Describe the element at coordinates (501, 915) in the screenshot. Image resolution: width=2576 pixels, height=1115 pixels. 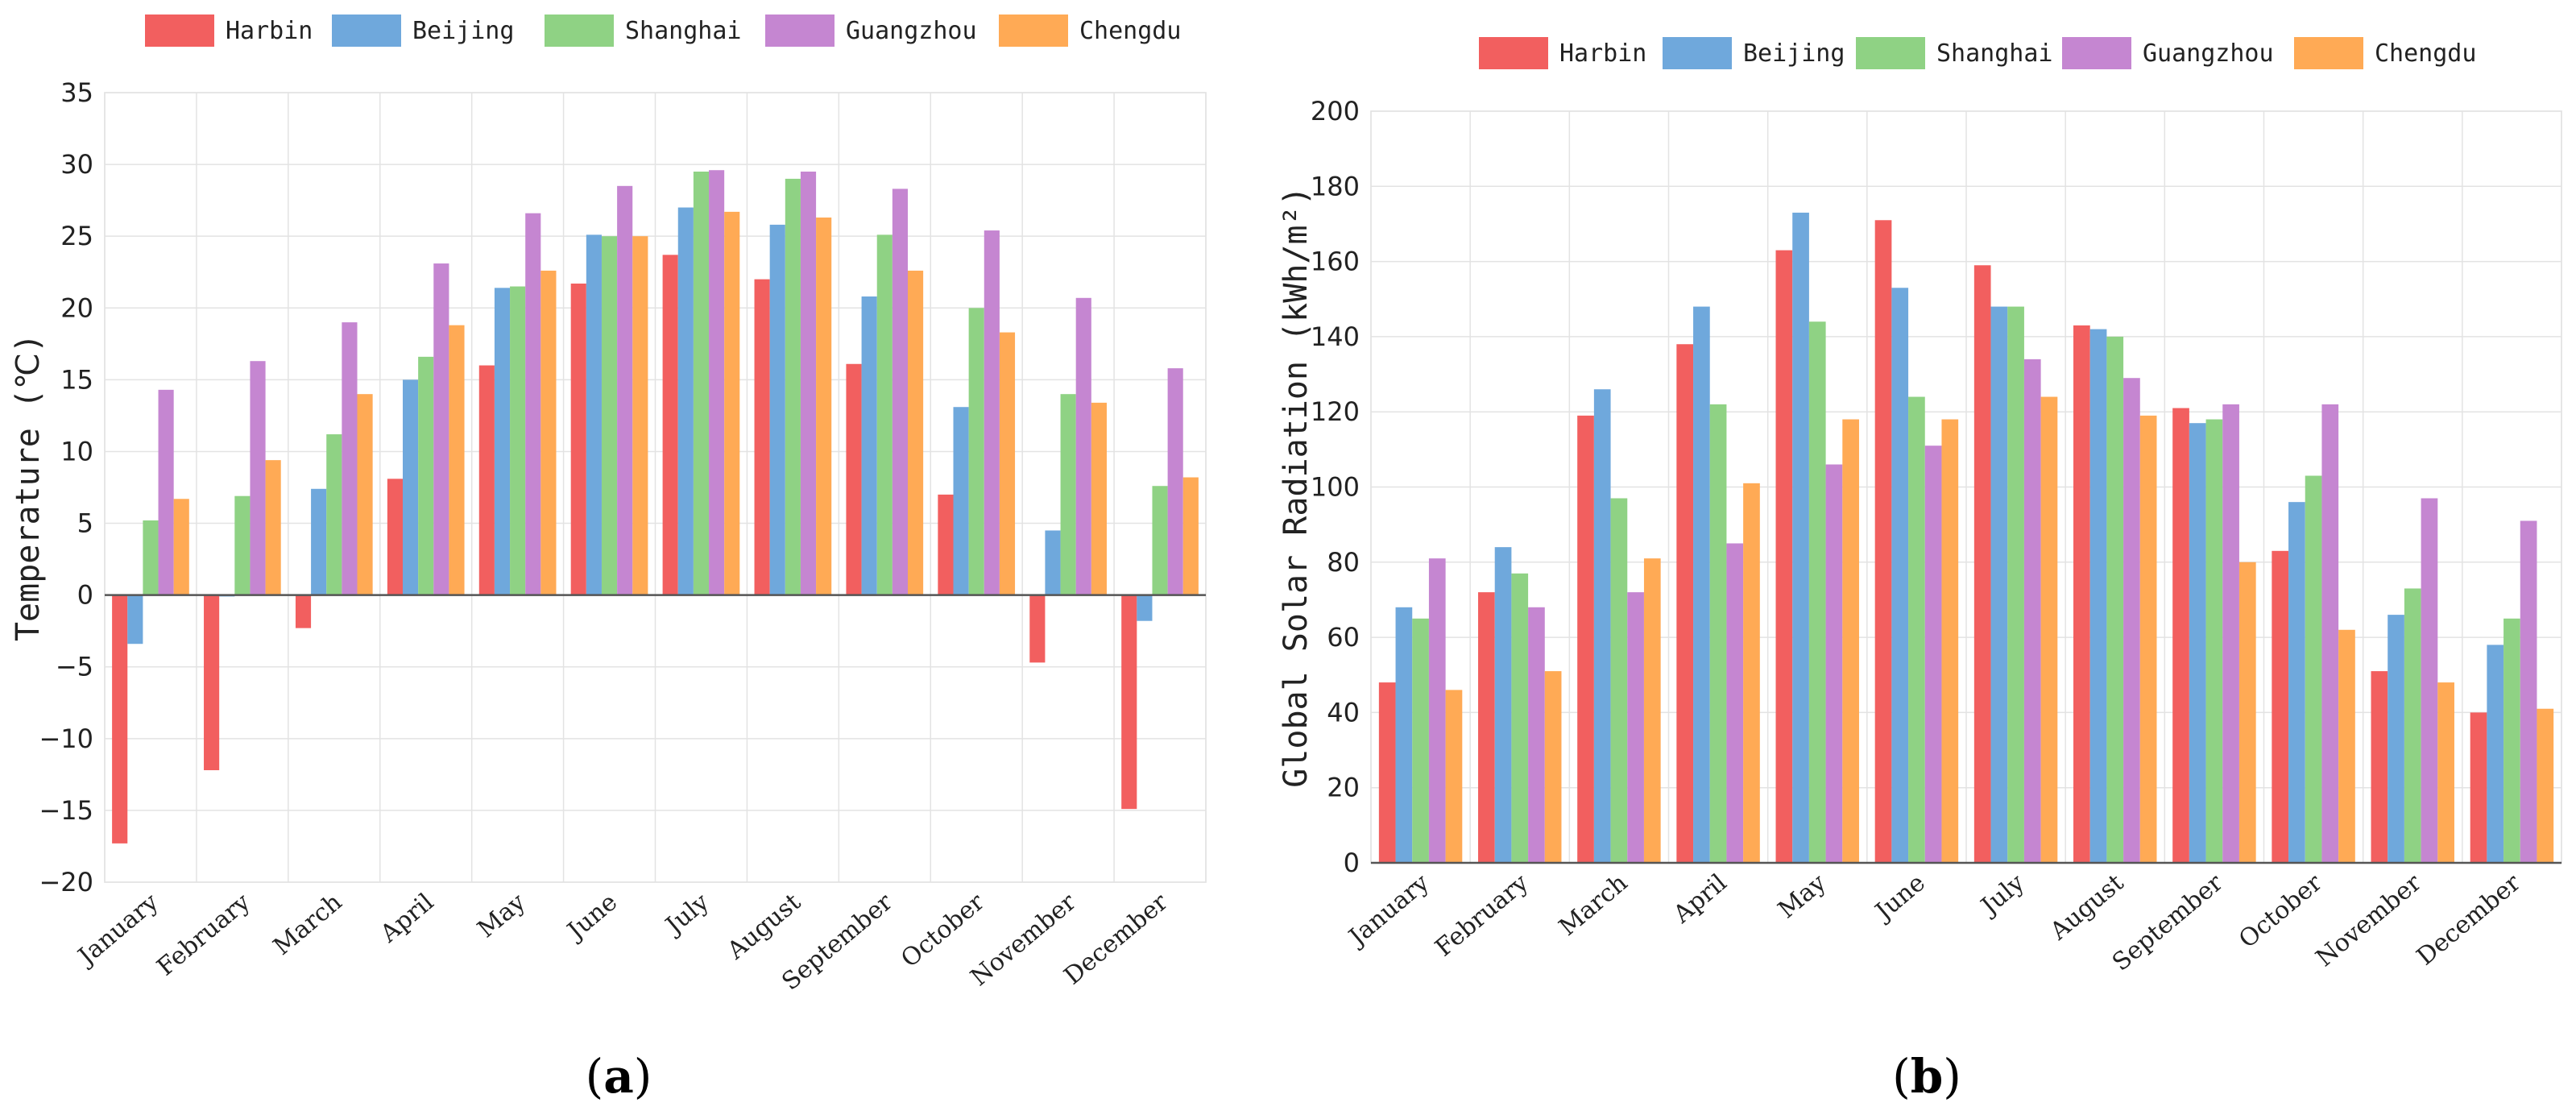
I see `x-tick-label: May` at that location.